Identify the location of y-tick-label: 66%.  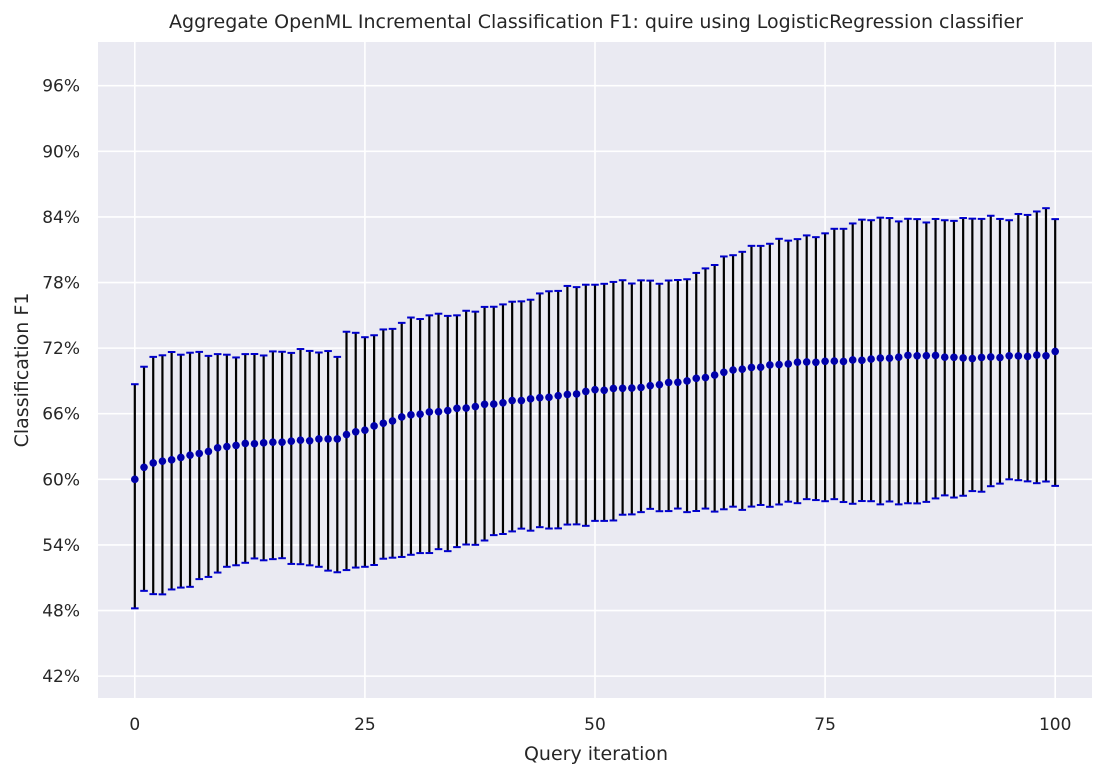
(61, 415).